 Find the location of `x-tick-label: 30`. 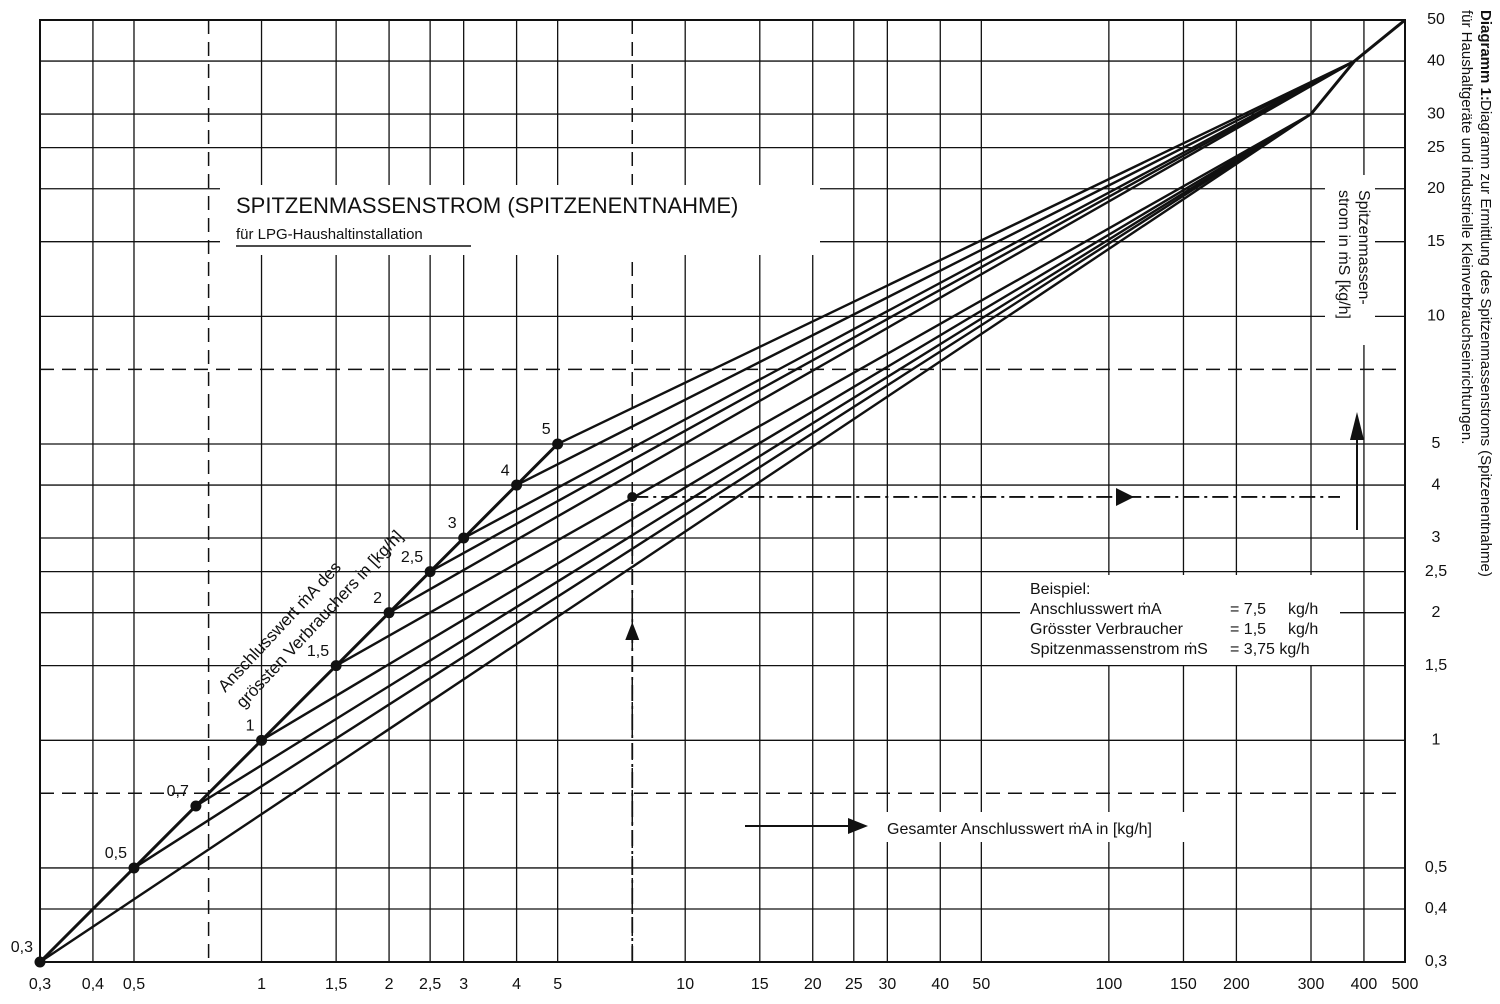

x-tick-label: 30 is located at coordinates (887, 984).